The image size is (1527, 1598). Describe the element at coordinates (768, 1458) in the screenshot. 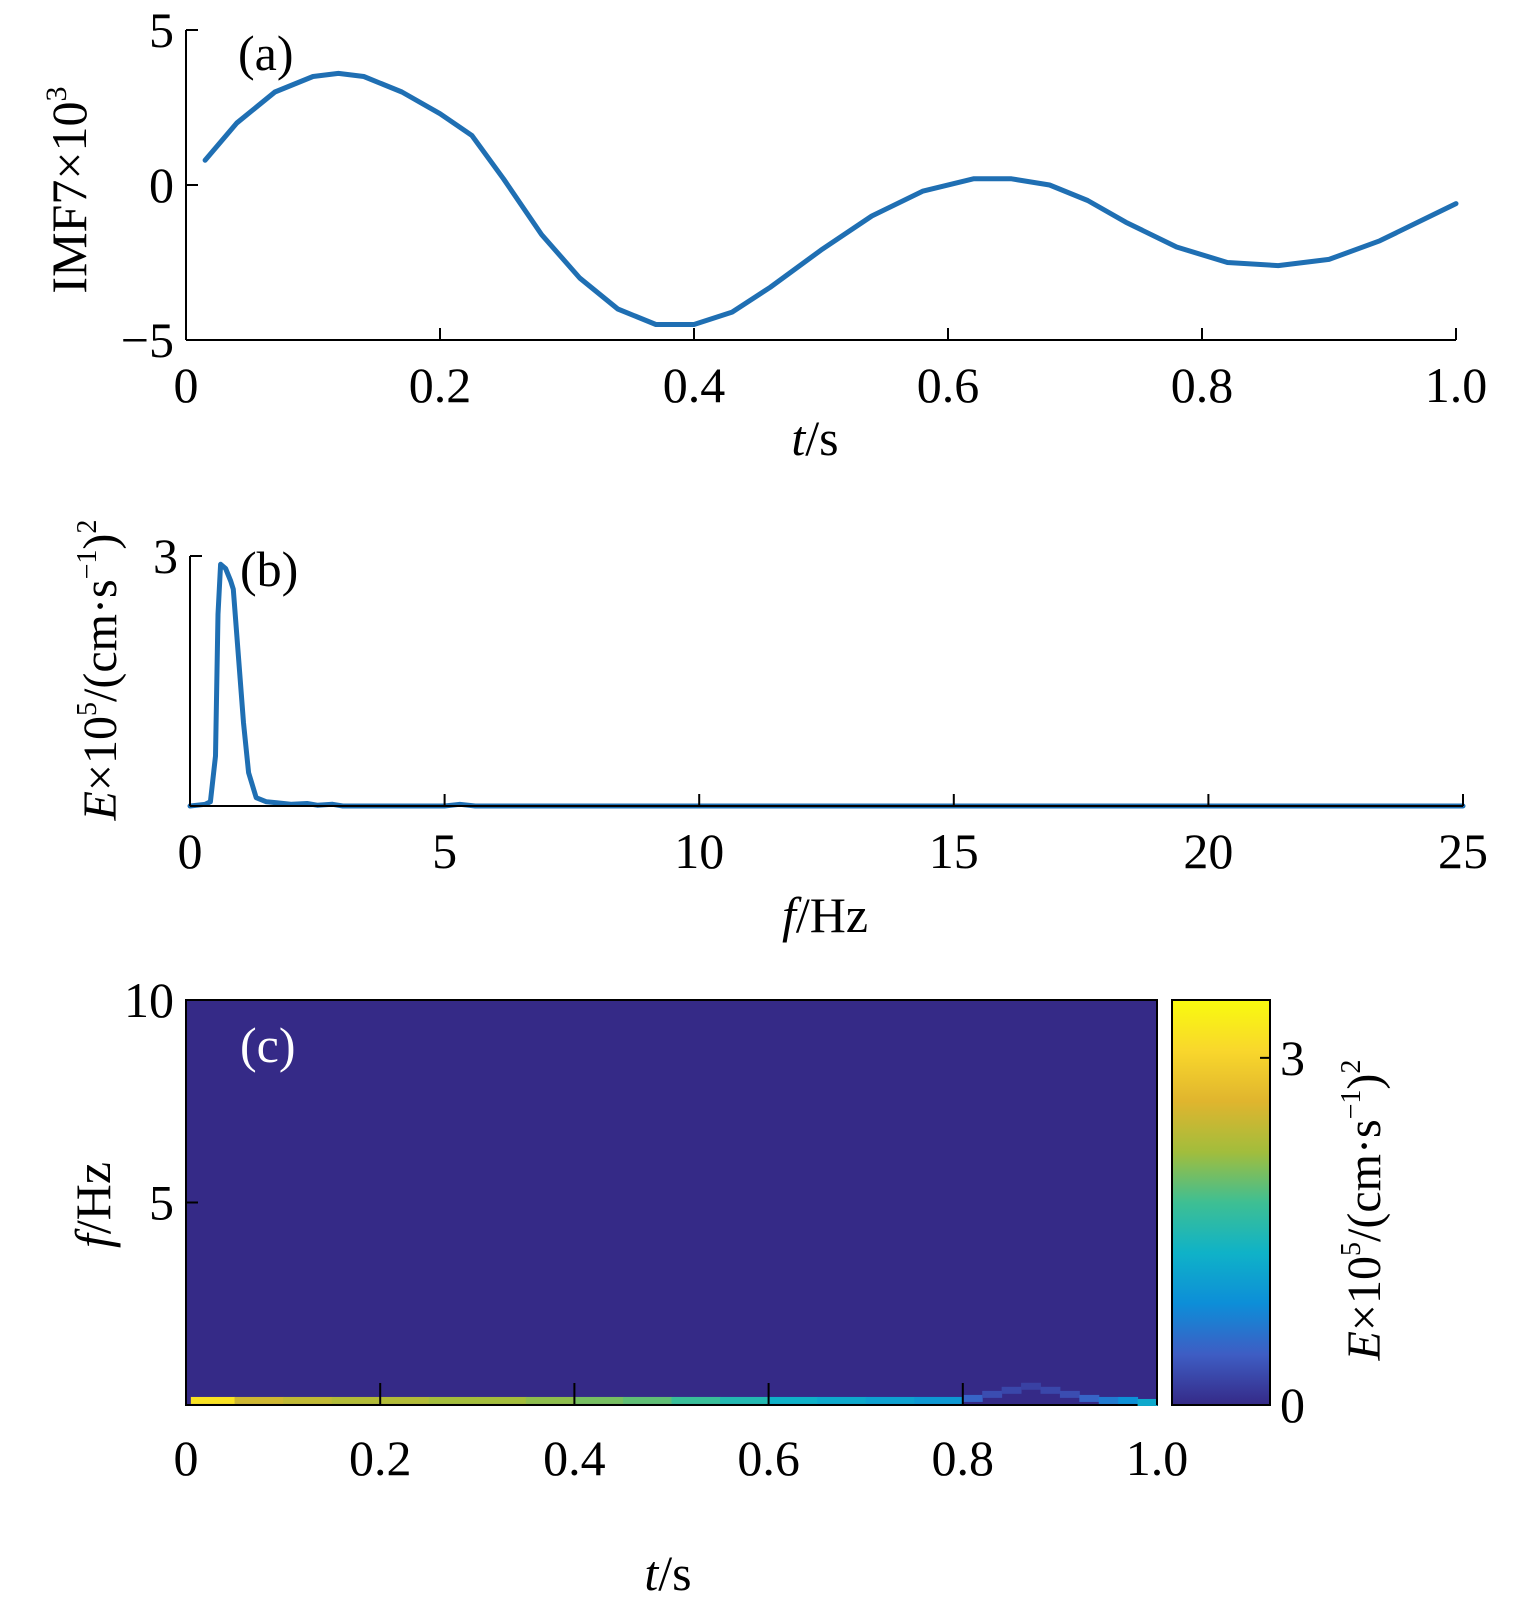

I see `panel-c-x-tick-label: 0.6` at that location.